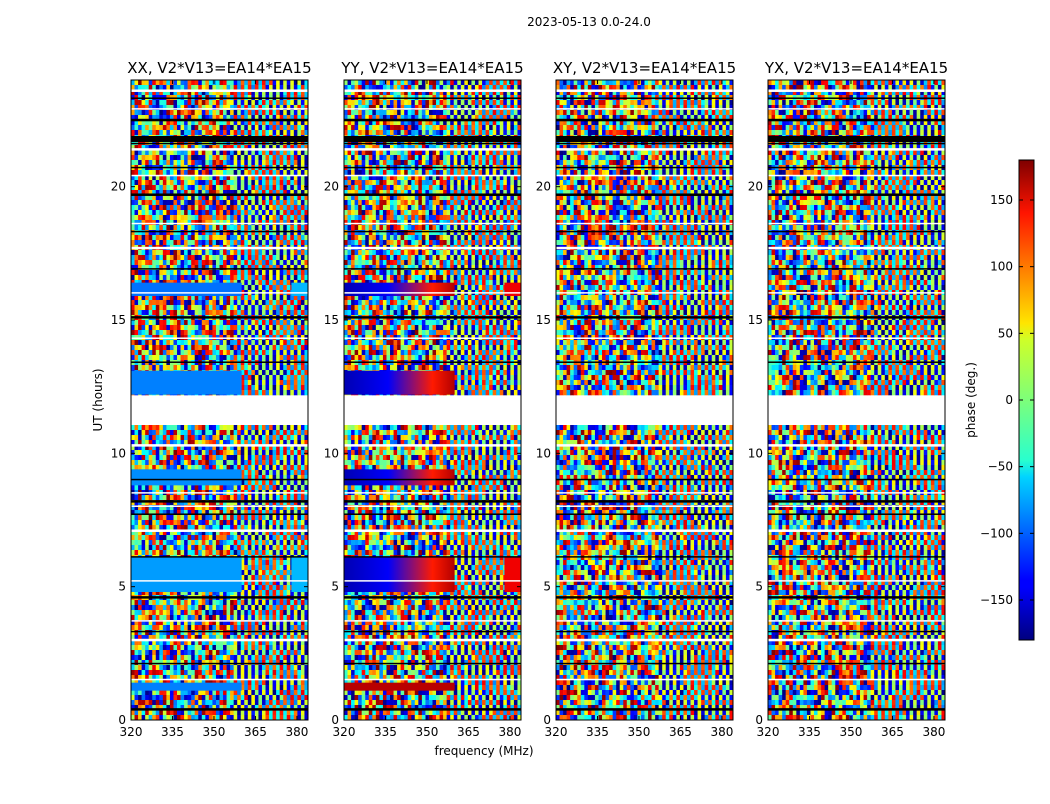  I want to click on colorbar-tick-label: −150, so click(996, 600).